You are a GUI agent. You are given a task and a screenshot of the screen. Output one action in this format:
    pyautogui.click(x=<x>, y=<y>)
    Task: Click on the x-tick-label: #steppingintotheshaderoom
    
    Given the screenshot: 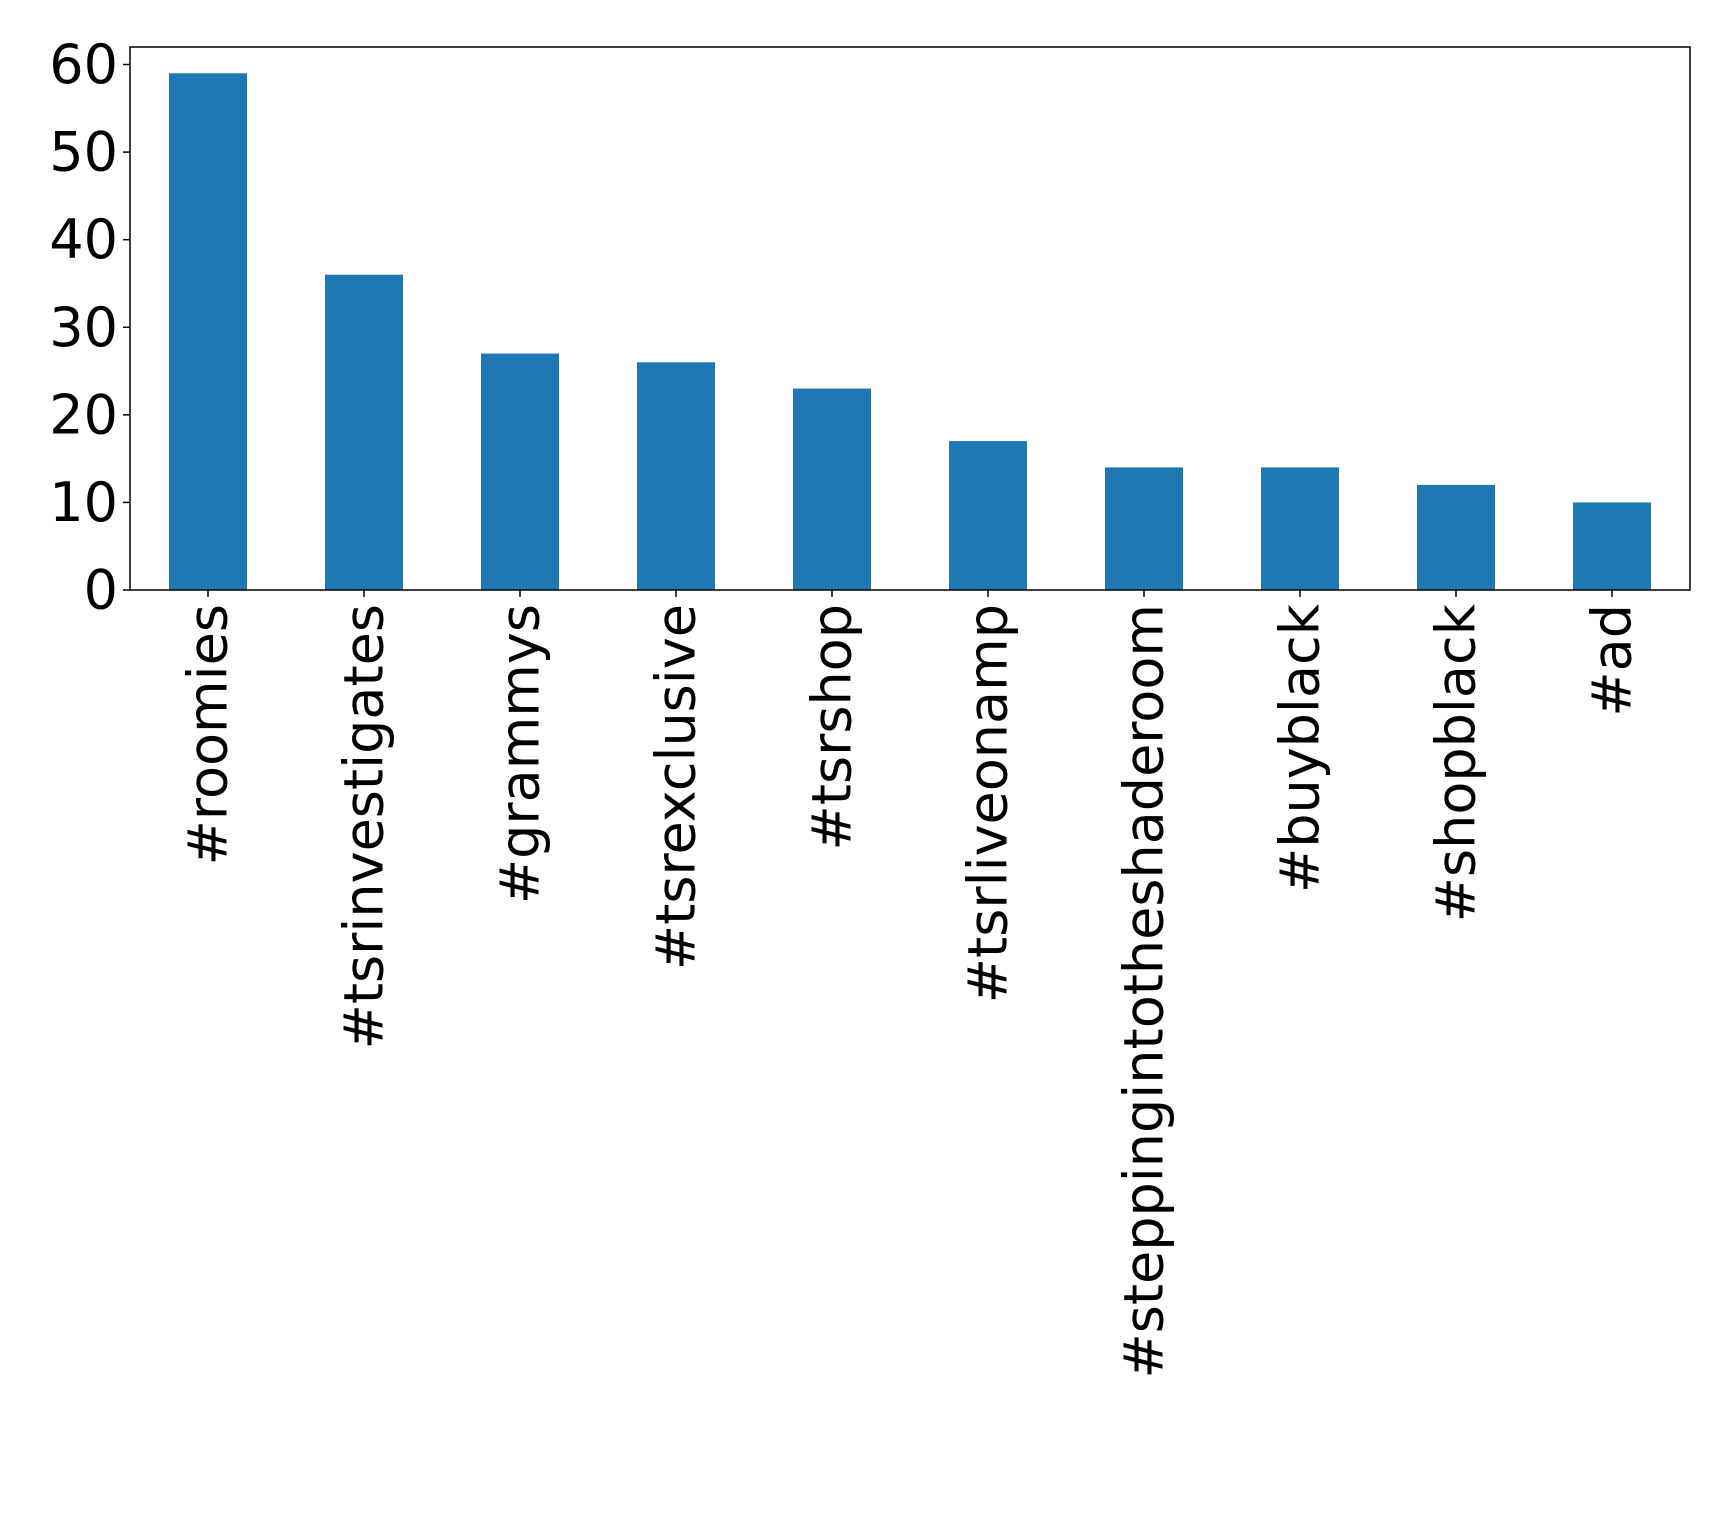 What is the action you would take?
    pyautogui.click(x=1144, y=991)
    